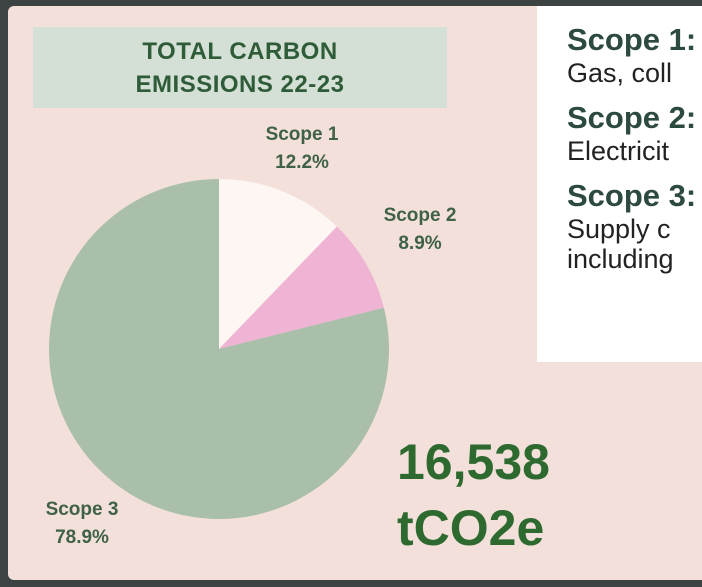 This screenshot has width=702, height=587. Describe the element at coordinates (420, 215) in the screenshot. I see `slice-label: Scope 2` at that location.